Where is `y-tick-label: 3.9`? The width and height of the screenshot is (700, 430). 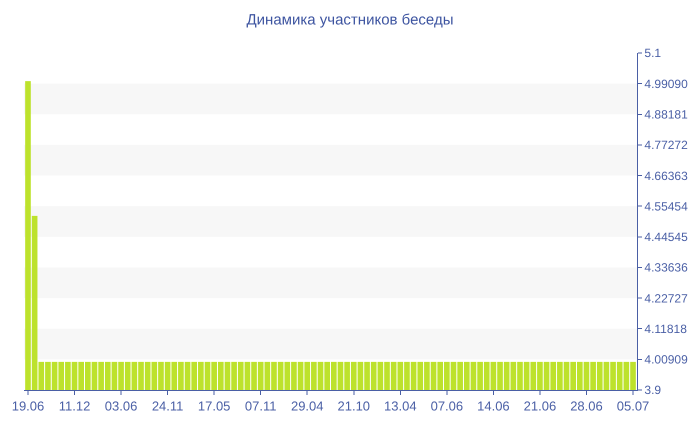
y-tick-label: 3.9 is located at coordinates (653, 390).